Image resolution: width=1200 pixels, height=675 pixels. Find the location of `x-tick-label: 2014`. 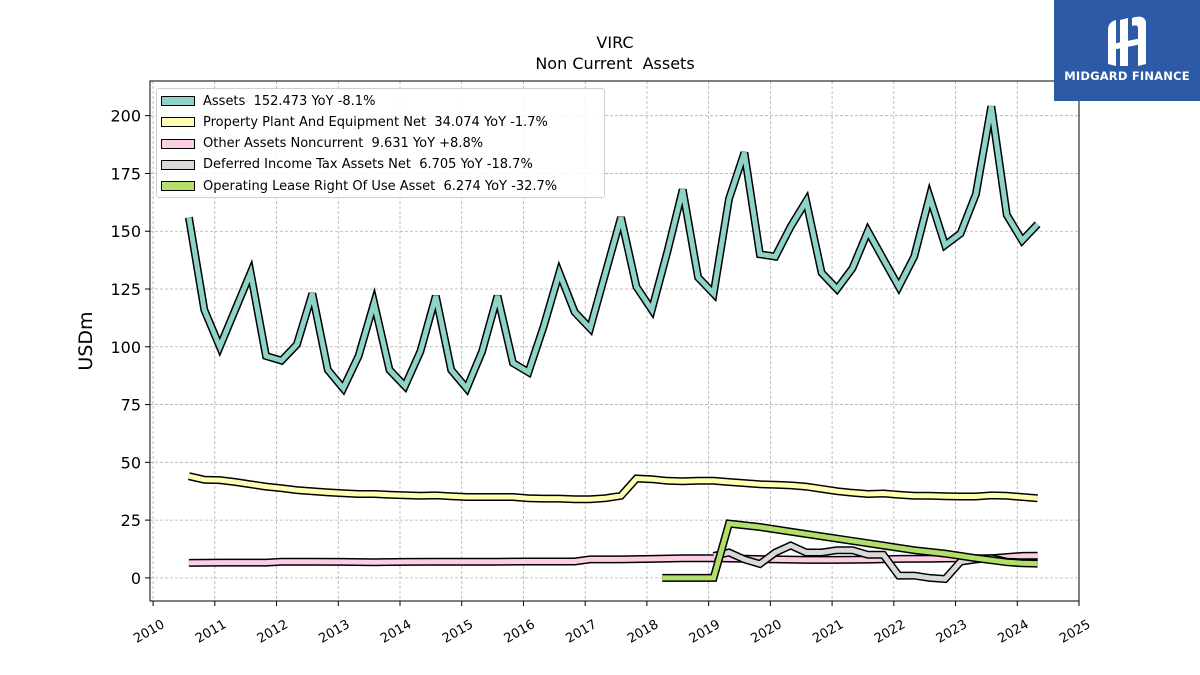

x-tick-label: 2014 is located at coordinates (396, 632).